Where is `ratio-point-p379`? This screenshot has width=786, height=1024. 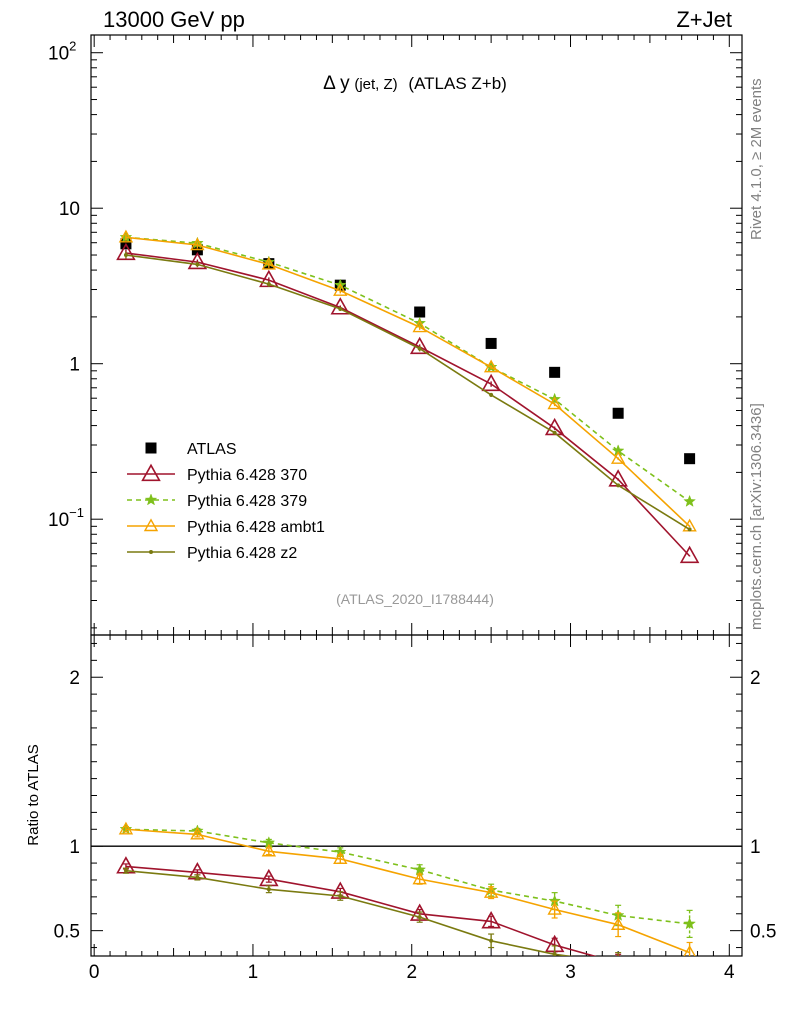
ratio-point-p379 is located at coordinates (689, 923).